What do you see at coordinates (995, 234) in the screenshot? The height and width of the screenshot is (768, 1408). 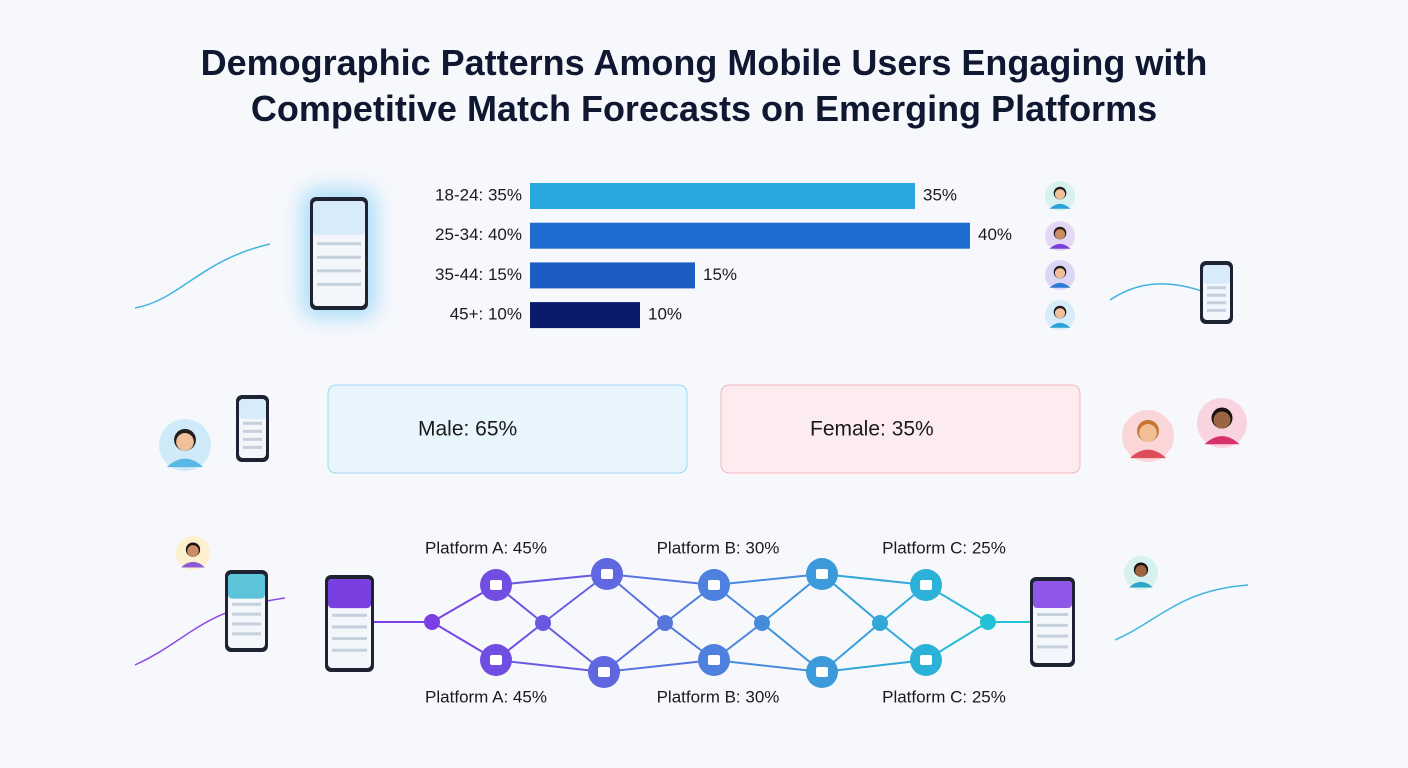 I see `value-label: 40%` at bounding box center [995, 234].